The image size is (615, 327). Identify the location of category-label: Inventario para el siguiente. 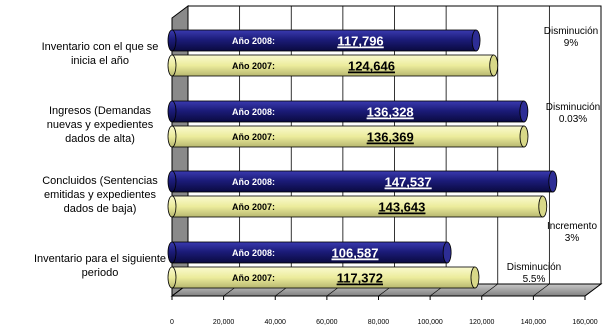
(100, 259).